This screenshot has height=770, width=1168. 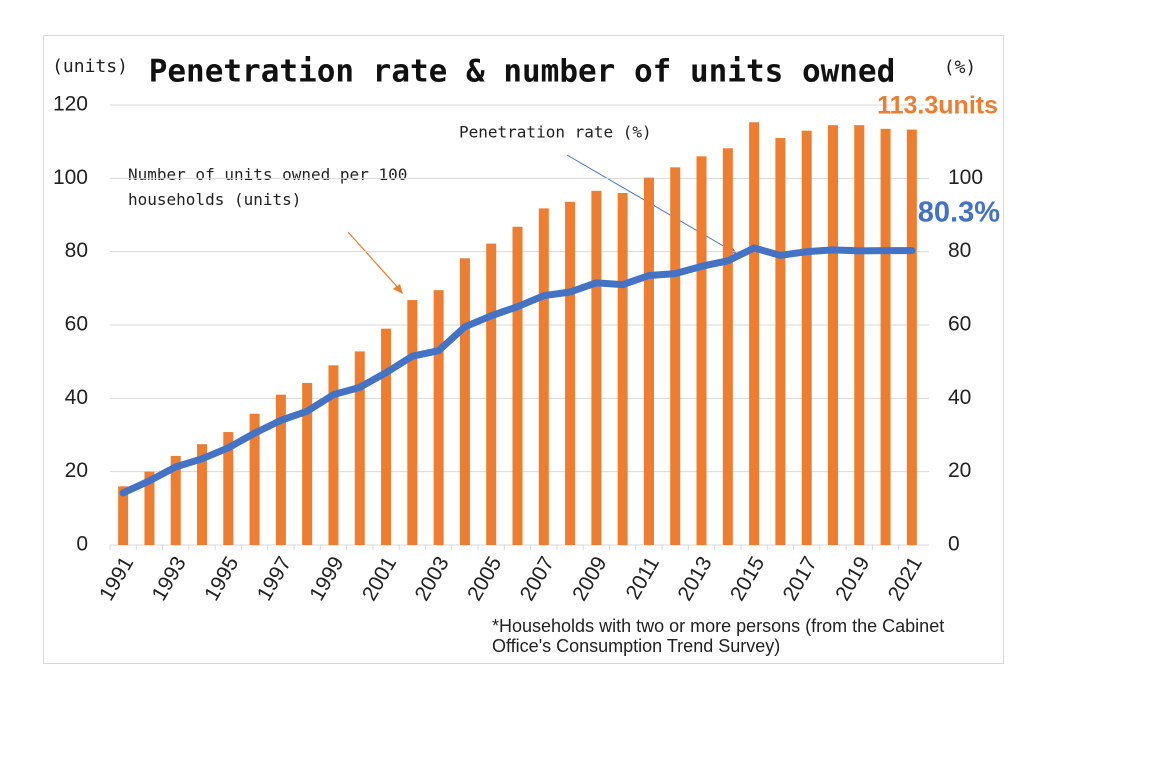 I want to click on annotation-arrow, so click(x=374, y=261).